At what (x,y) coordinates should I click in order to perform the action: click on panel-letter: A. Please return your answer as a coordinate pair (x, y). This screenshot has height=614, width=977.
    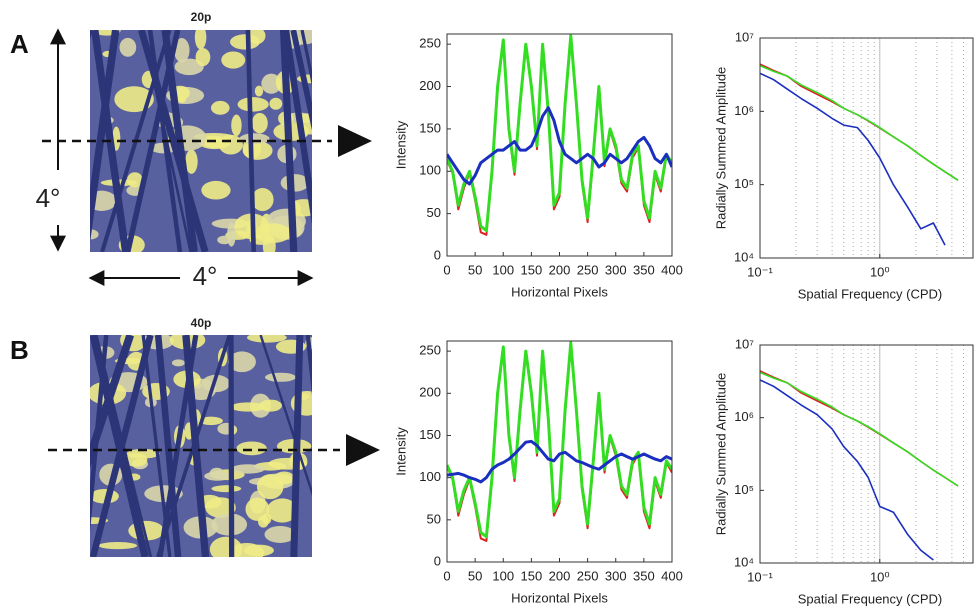
    Looking at the image, I should click on (19, 44).